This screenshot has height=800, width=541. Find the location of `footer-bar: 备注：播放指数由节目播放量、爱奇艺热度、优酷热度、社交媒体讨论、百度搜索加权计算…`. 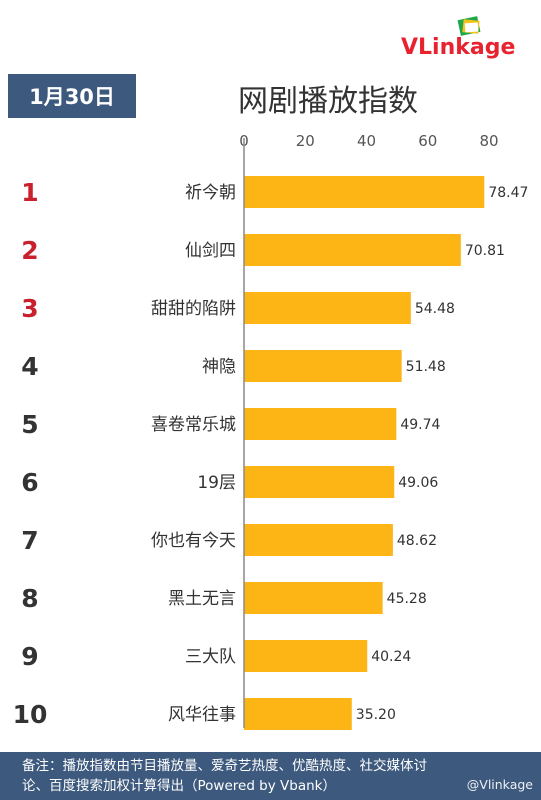

footer-bar: 备注：播放指数由节目播放量、爱奇艺热度、优酷热度、社交媒体讨论、百度搜索加权计算… is located at coordinates (270, 776).